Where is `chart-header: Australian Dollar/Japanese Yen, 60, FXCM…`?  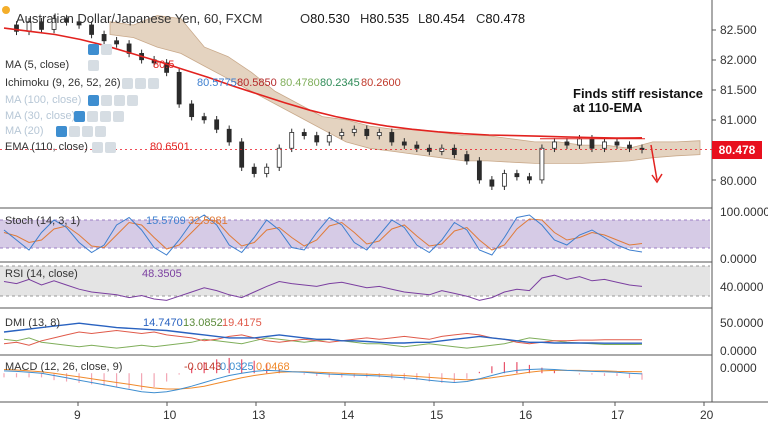 chart-header: Australian Dollar/Japanese Yen, 60, FXCM… is located at coordinates (356, 14).